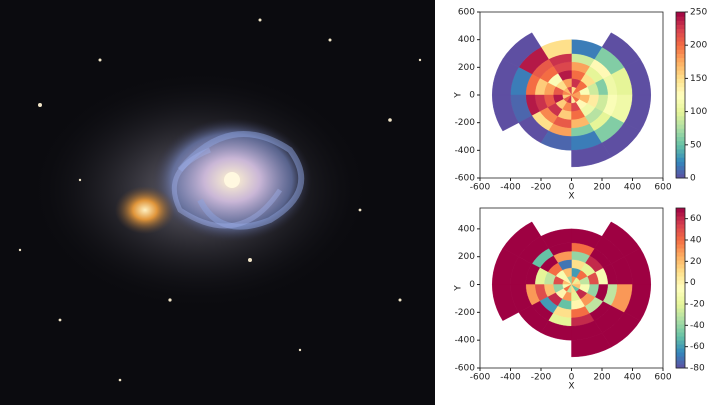 Image resolution: width=720 pixels, height=409 pixels. I want to click on x-tick-label: 600, so click(662, 378).